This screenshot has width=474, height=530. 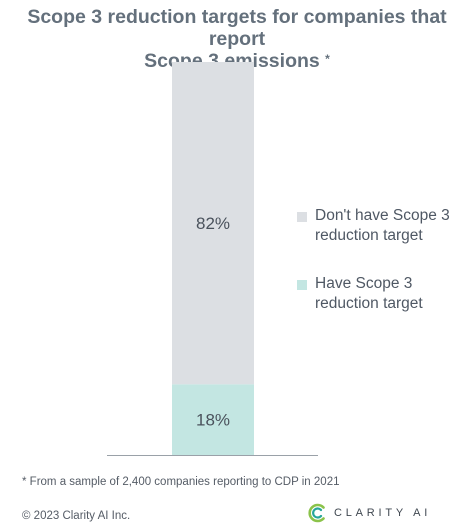 I want to click on logo-mark-icon, so click(x=316, y=513).